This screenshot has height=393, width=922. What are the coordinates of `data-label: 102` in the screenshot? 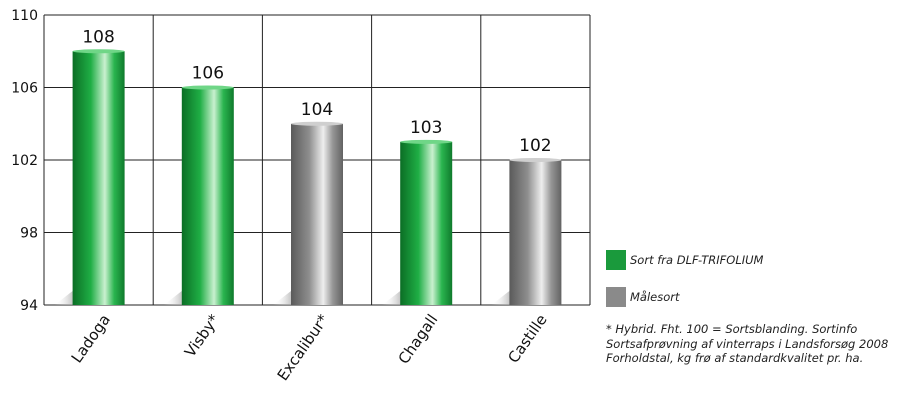 It's located at (535, 146).